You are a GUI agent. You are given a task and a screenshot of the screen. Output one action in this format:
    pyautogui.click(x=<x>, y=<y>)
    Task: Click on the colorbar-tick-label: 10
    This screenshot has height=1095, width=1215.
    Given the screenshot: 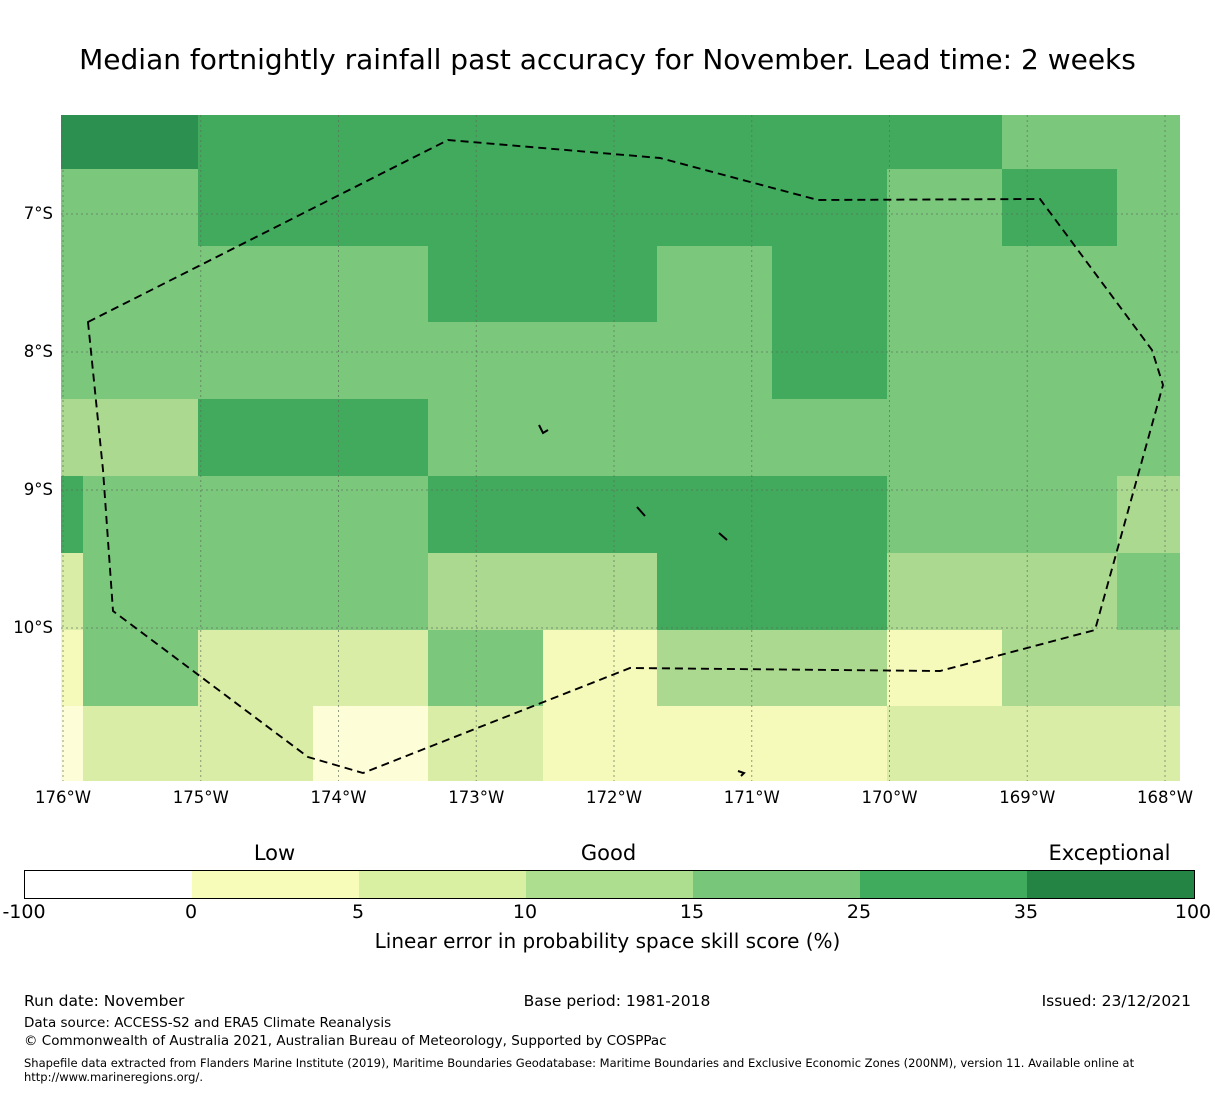 What is the action you would take?
    pyautogui.click(x=525, y=912)
    